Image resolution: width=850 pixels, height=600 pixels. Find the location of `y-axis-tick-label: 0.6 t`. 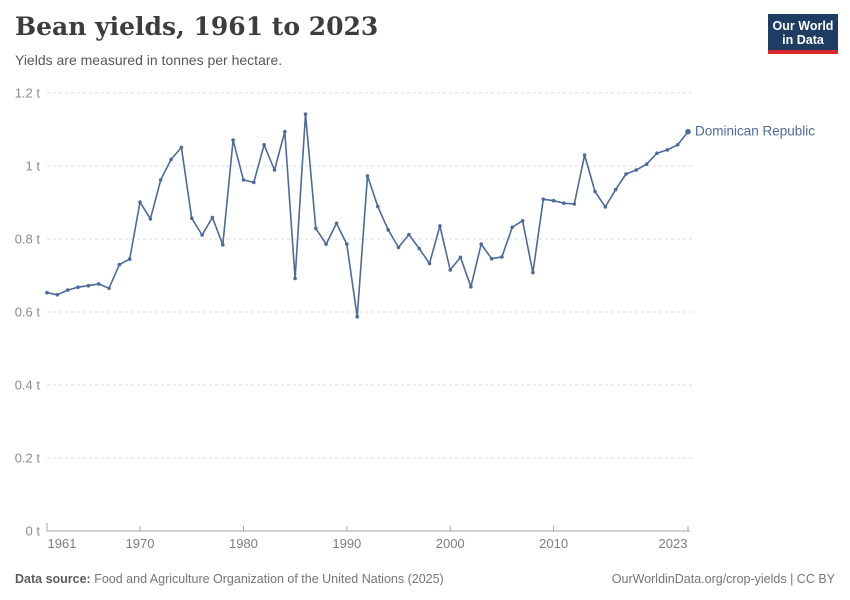

y-axis-tick-label: 0.6 t is located at coordinates (28, 312).